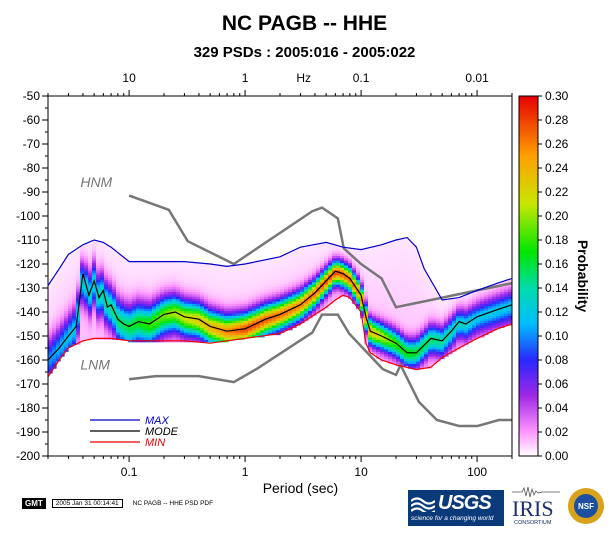 This screenshot has height=534, width=609. I want to click on colorbar-tick-label: 0.10, so click(557, 336).